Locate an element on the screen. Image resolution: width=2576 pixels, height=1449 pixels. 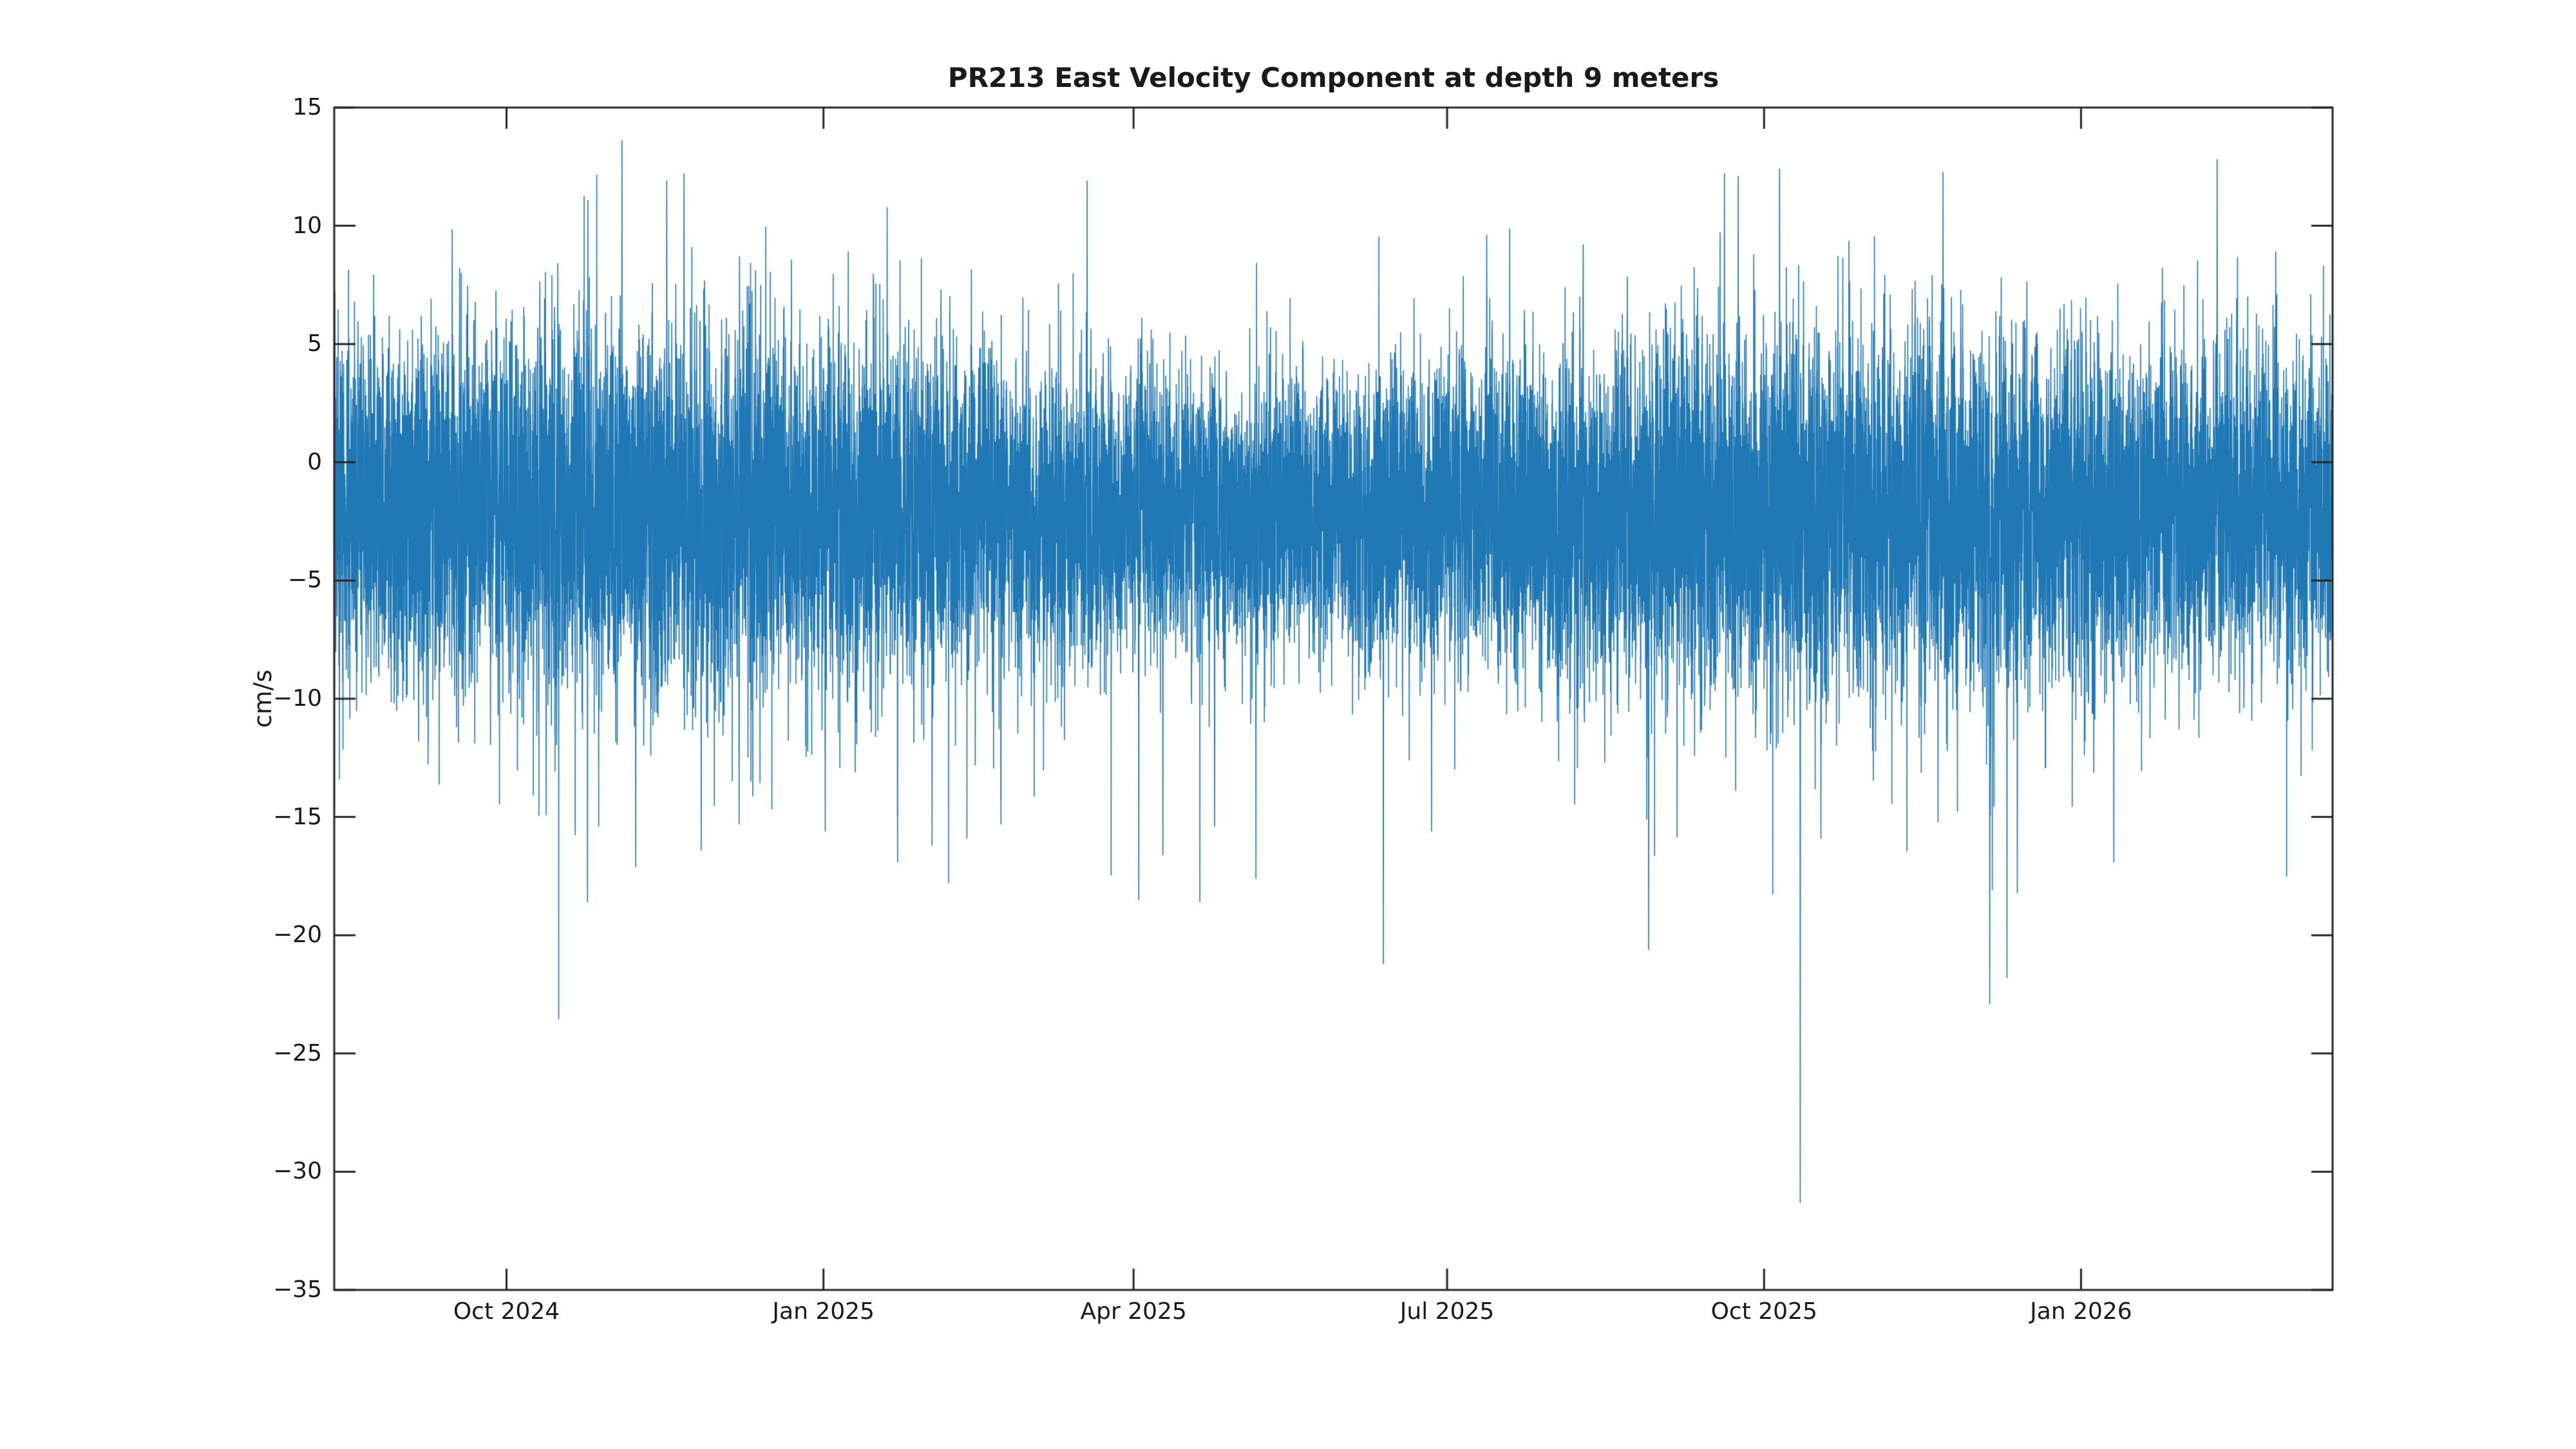
x-tick-label: Jan 2026 is located at coordinates (2081, 1311).